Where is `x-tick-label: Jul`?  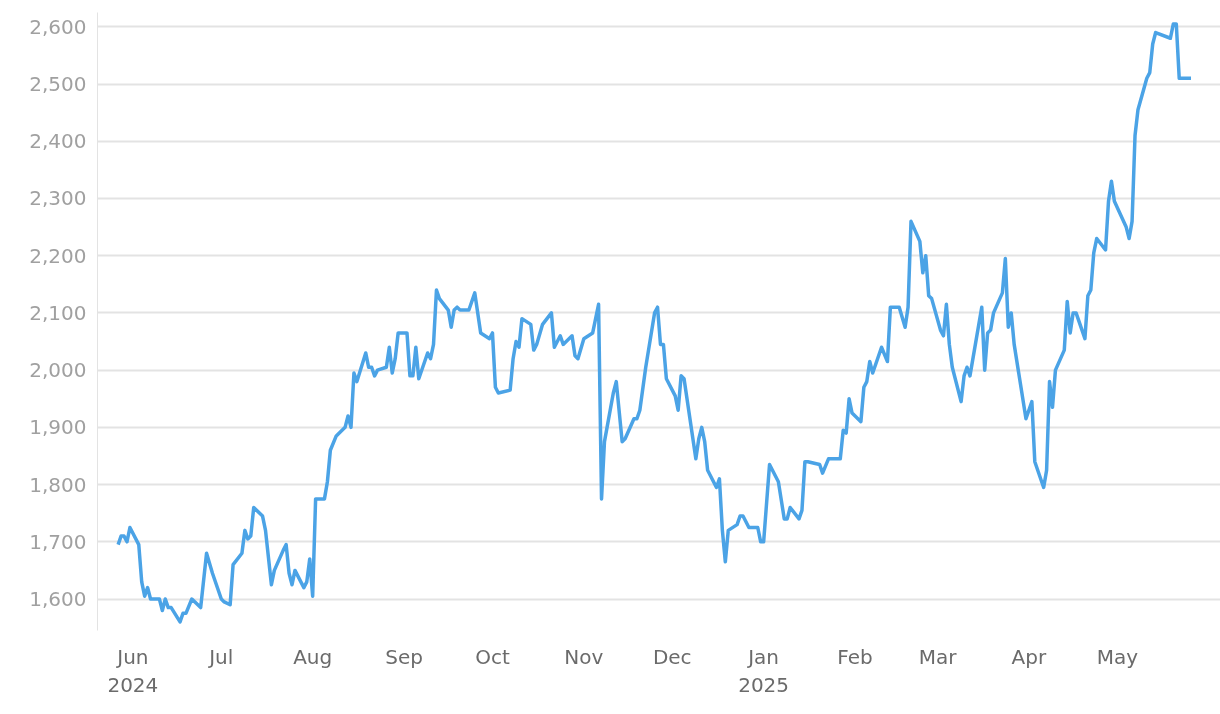
x-tick-label: Jul is located at coordinates (220, 656).